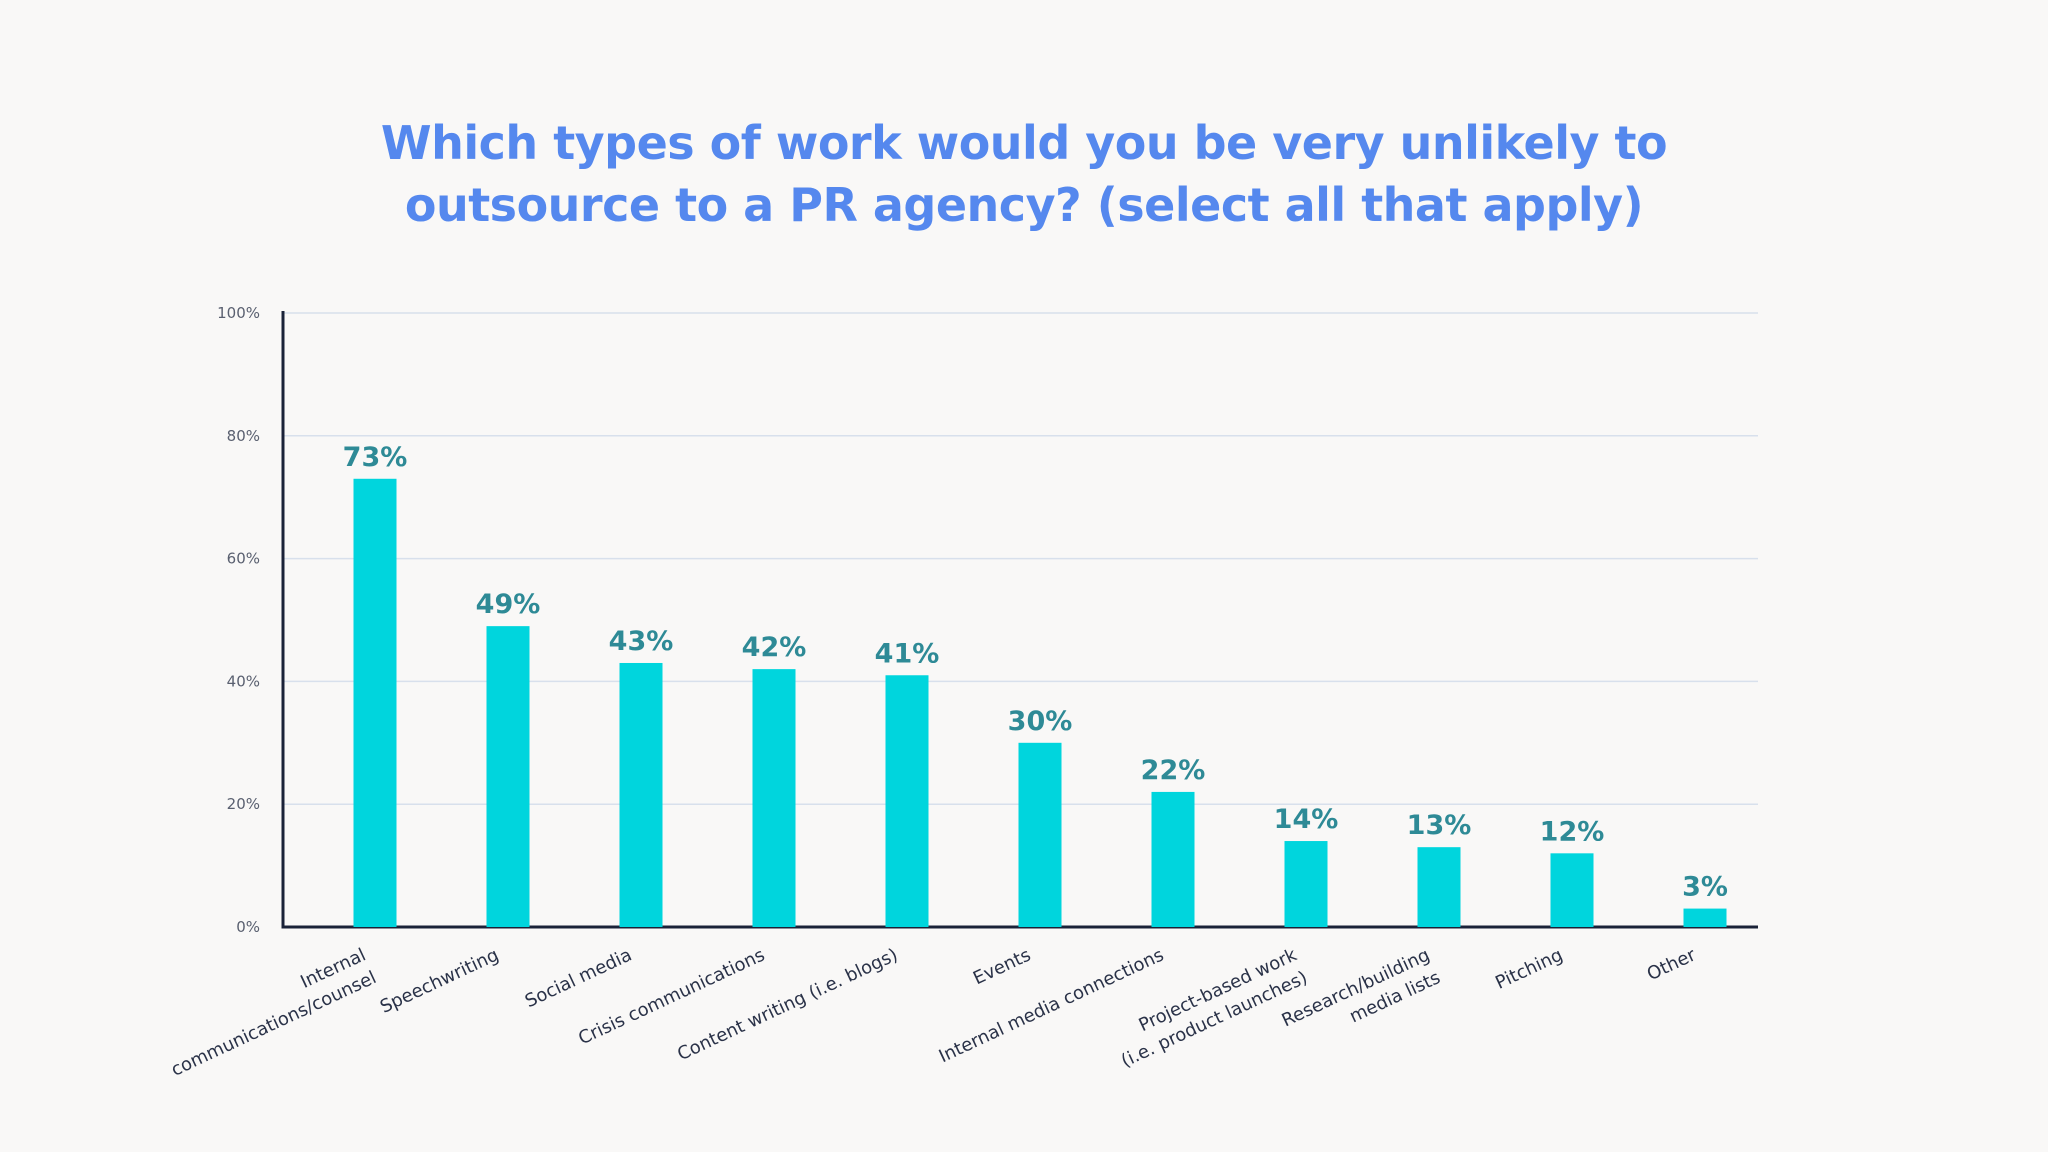  Describe the element at coordinates (1572, 831) in the screenshot. I see `value-label: 12%` at that location.